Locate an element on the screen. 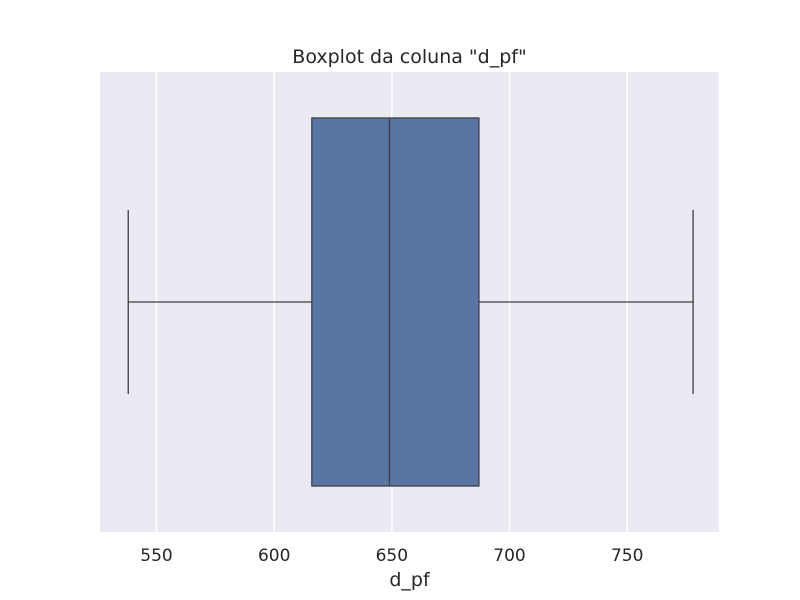 The width and height of the screenshot is (800, 600). x-tick-label: 750 is located at coordinates (627, 556).